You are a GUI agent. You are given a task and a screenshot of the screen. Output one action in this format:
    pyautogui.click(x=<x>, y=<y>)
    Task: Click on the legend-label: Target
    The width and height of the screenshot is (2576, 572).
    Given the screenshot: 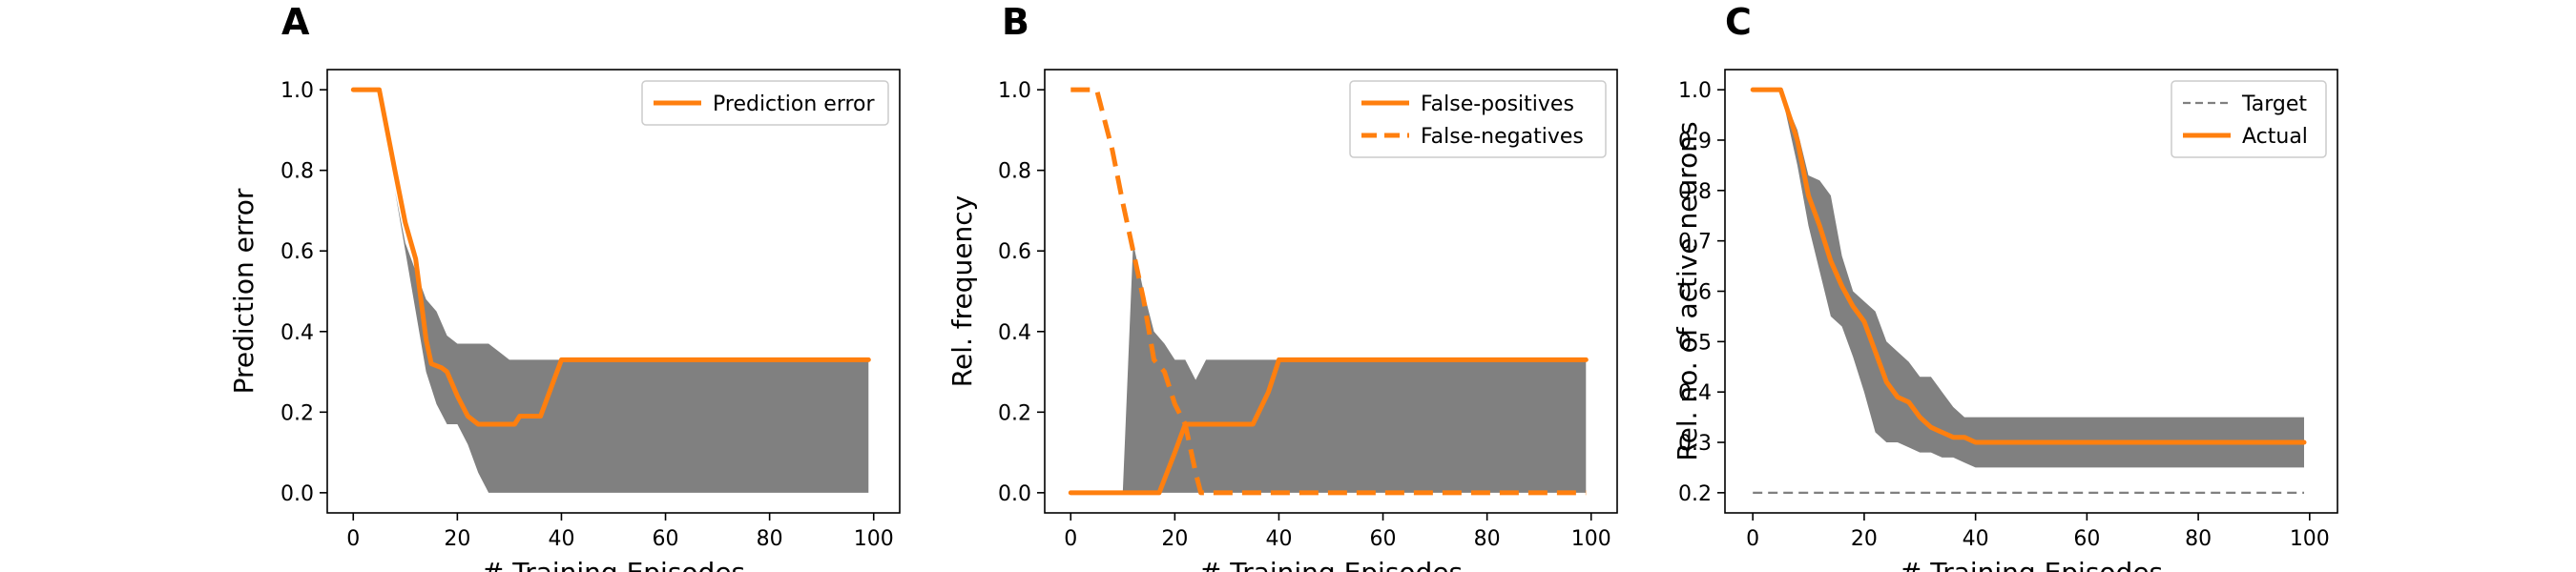 What is the action you would take?
    pyautogui.click(x=2274, y=104)
    